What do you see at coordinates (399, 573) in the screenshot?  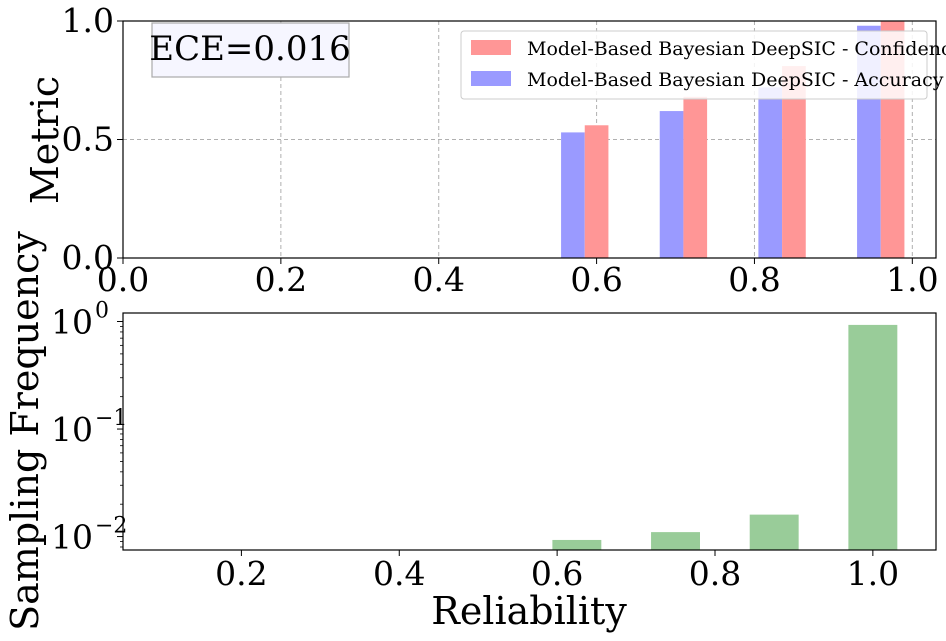 I see `bottom-x-tick-label: 0.4` at bounding box center [399, 573].